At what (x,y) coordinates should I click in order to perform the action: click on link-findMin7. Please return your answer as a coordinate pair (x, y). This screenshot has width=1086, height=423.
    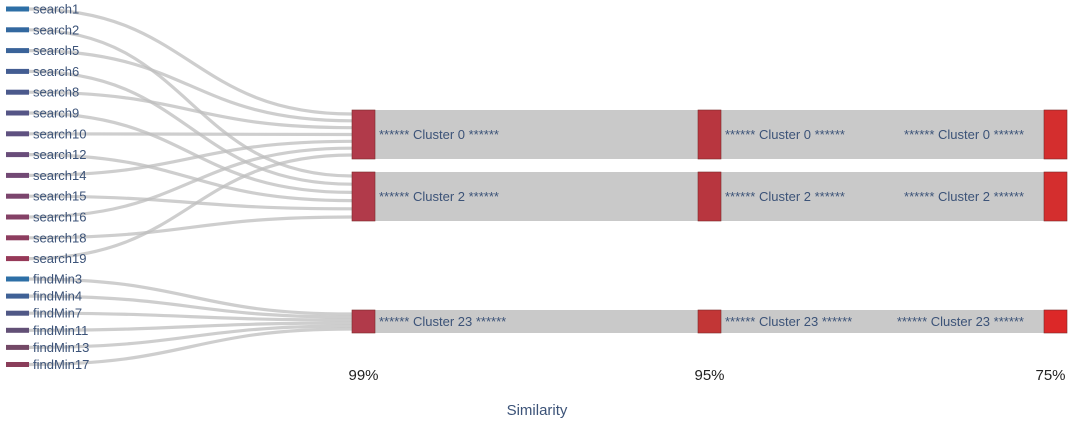
    Looking at the image, I should click on (190, 316).